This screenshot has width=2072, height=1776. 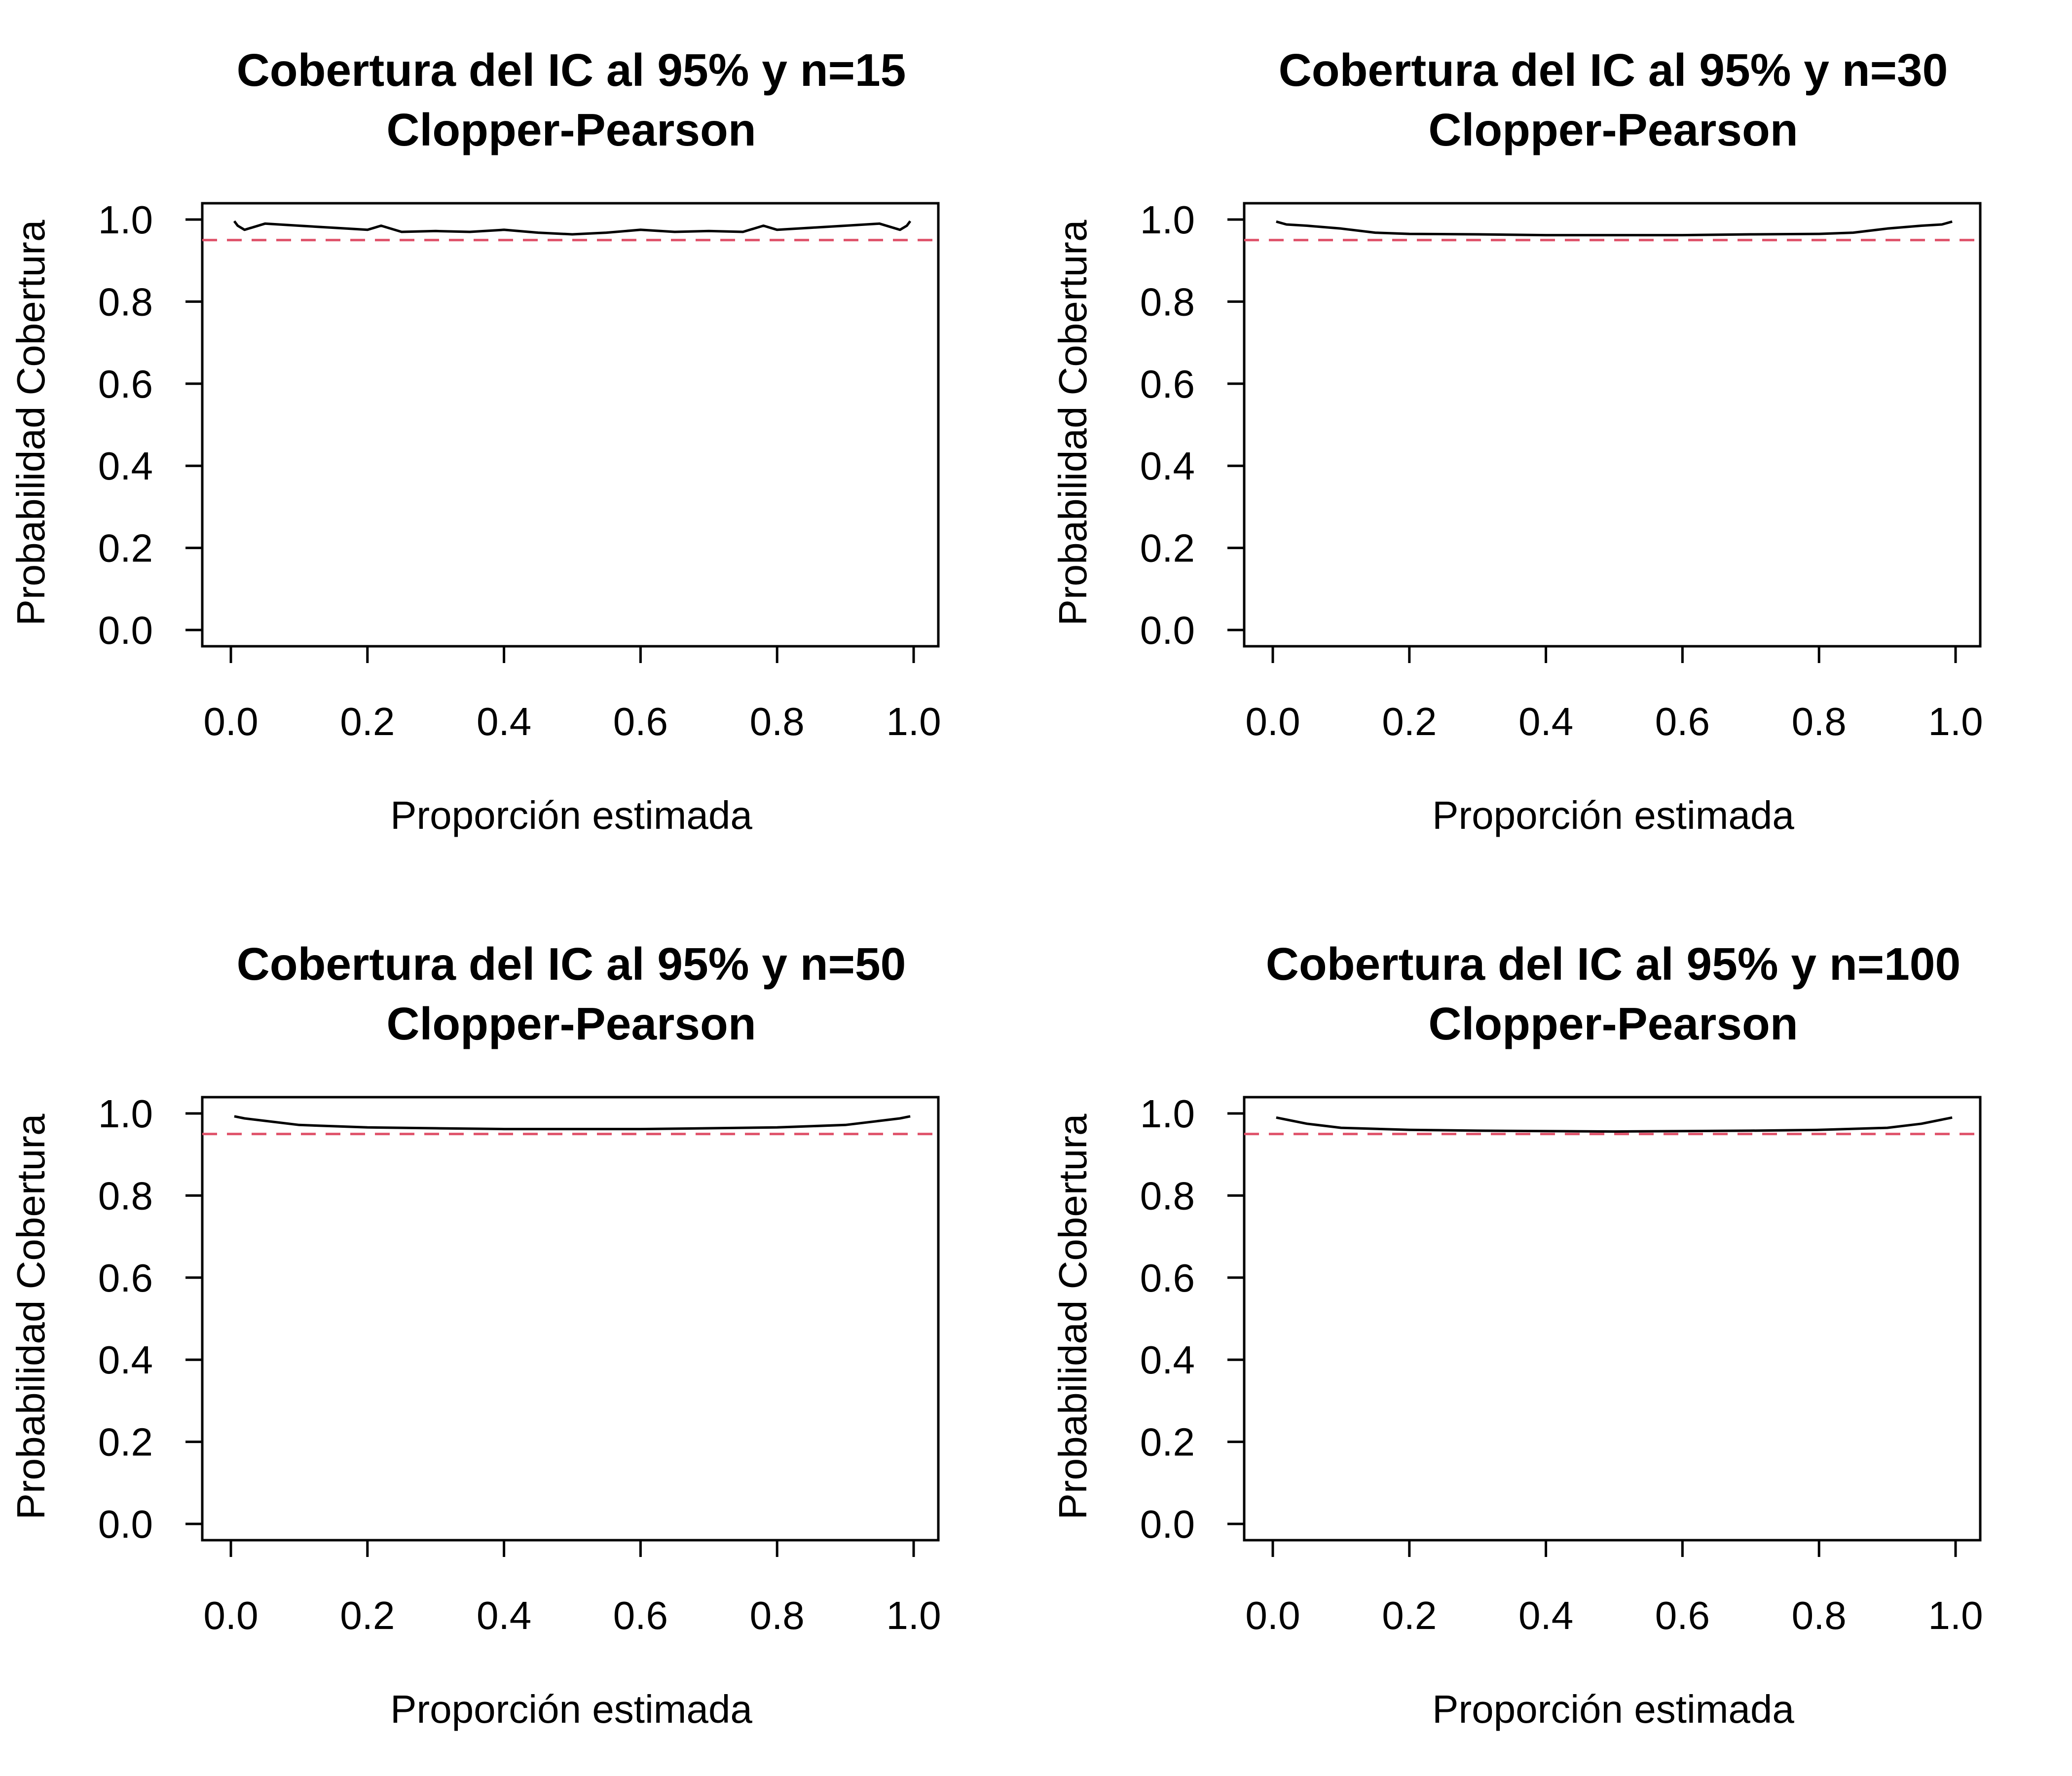 I want to click on chart-title: Cobertura del IC al 95% y n=30, so click(x=1614, y=70).